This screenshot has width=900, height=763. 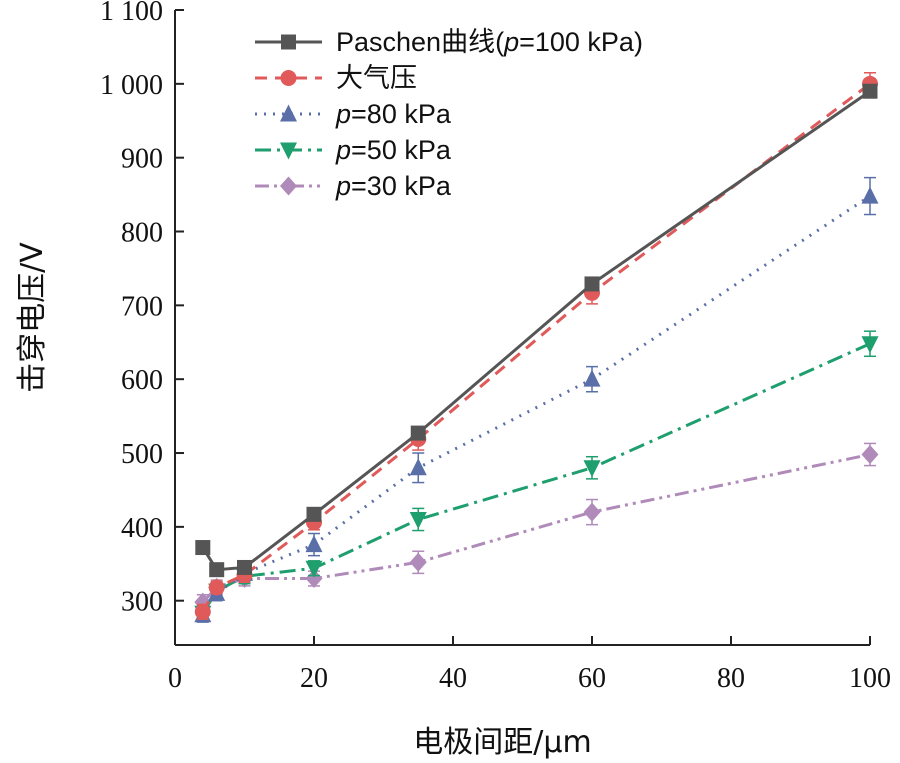 I want to click on y-tick-label: 600, so click(x=142, y=380).